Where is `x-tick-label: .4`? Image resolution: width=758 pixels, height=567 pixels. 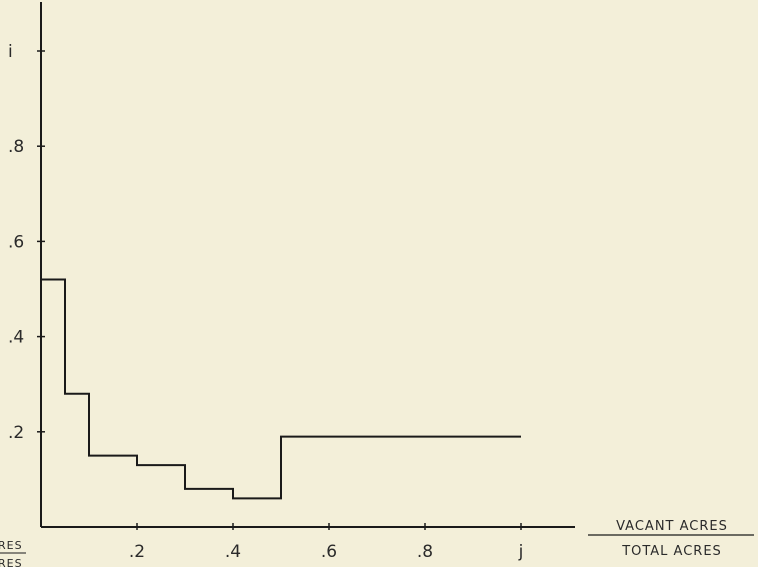
x-tick-label: .4 is located at coordinates (233, 552).